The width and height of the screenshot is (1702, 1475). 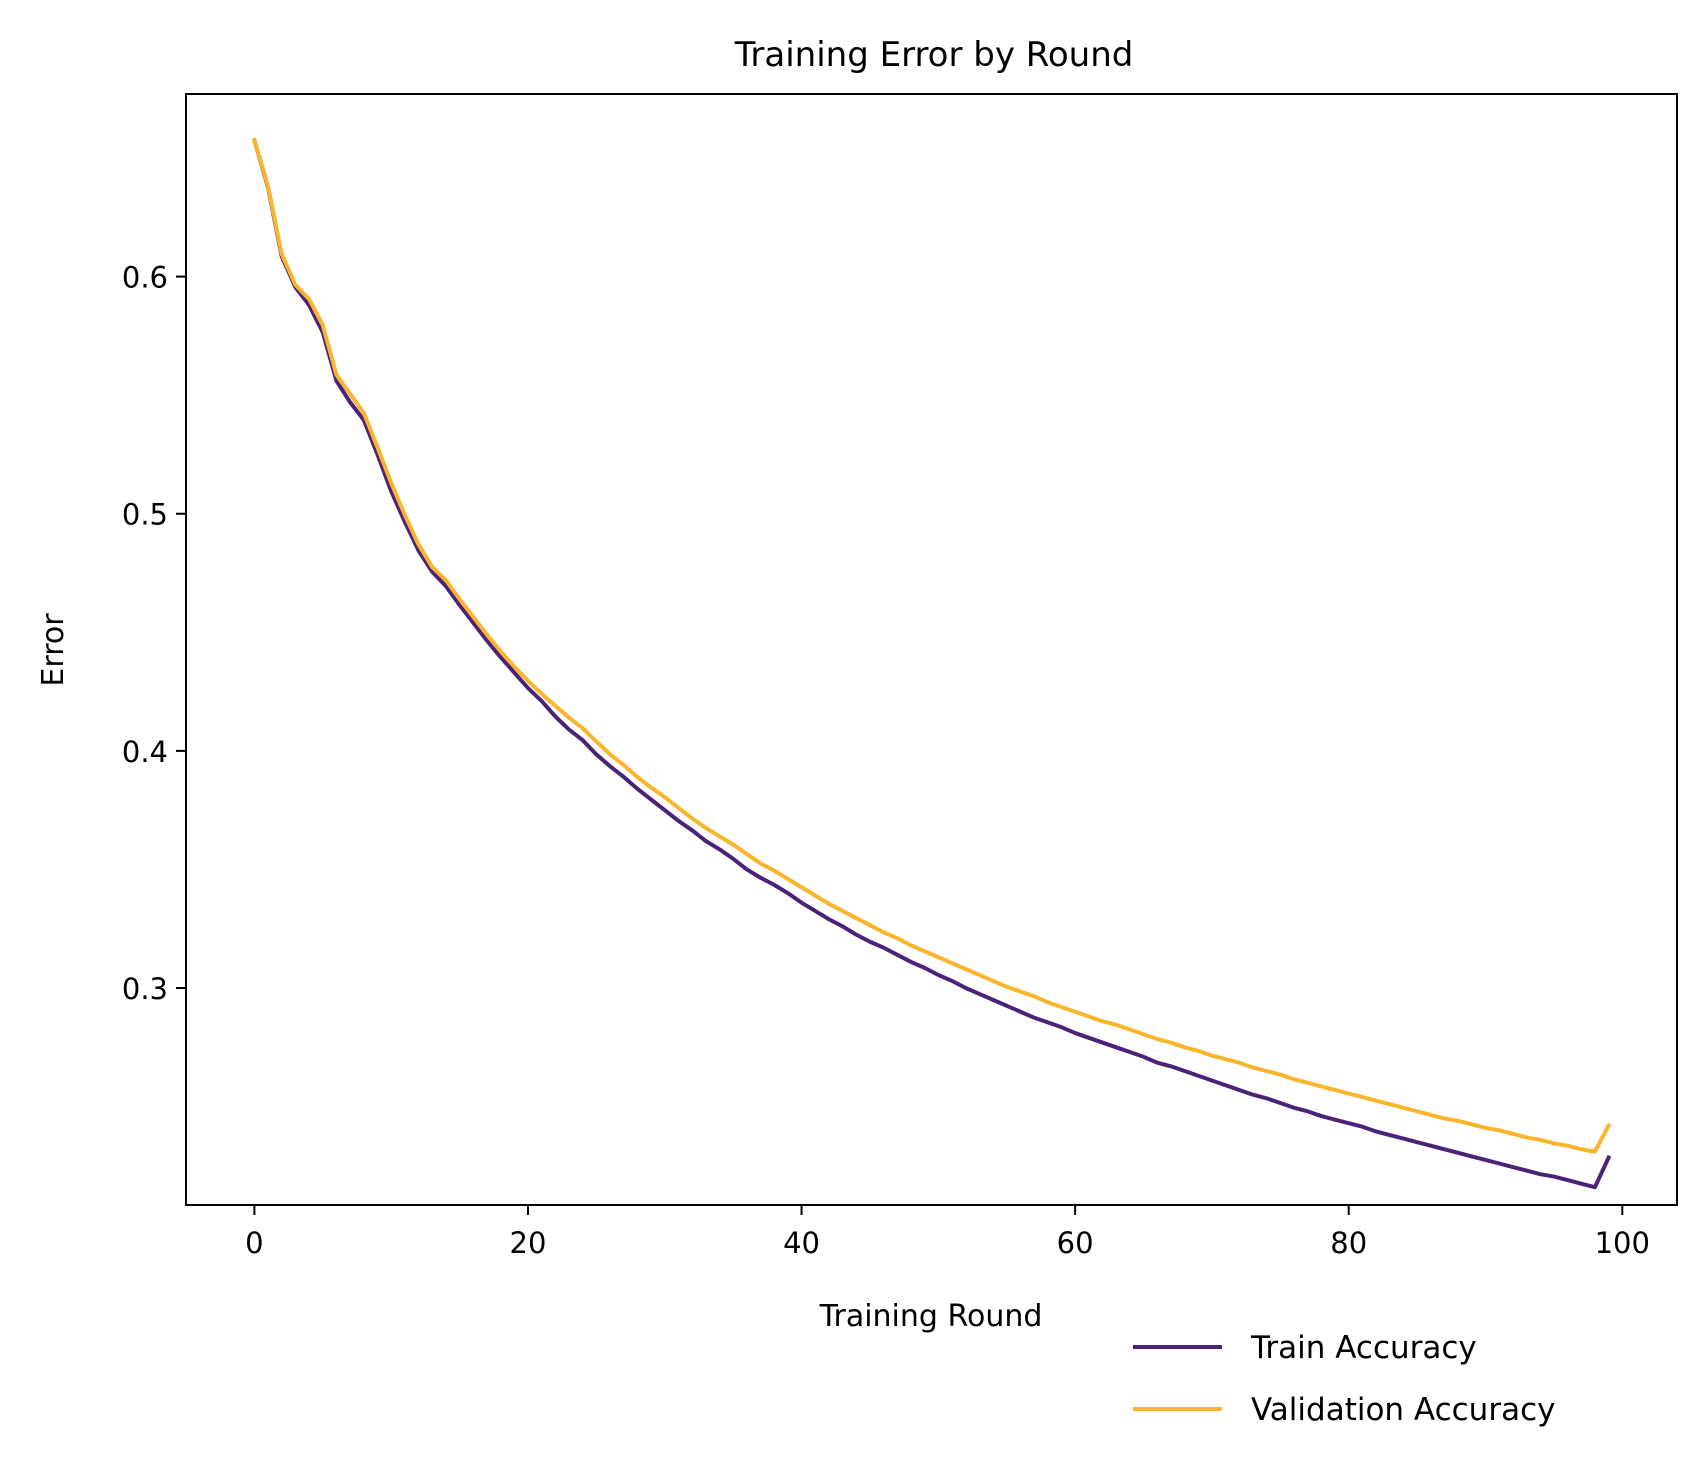 I want to click on y-axis: 0.3 0.4 0.5 0.6, so click(x=154, y=633).